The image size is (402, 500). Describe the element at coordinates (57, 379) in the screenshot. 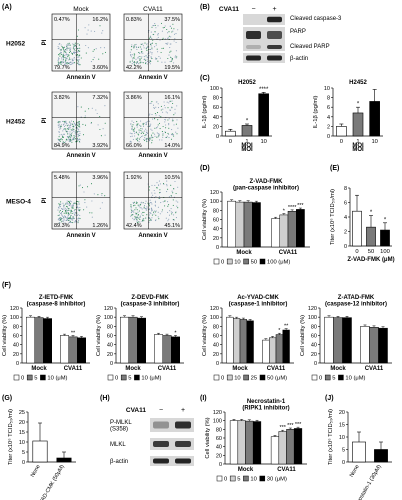

I see `legend-label: 10 (μM)` at that location.